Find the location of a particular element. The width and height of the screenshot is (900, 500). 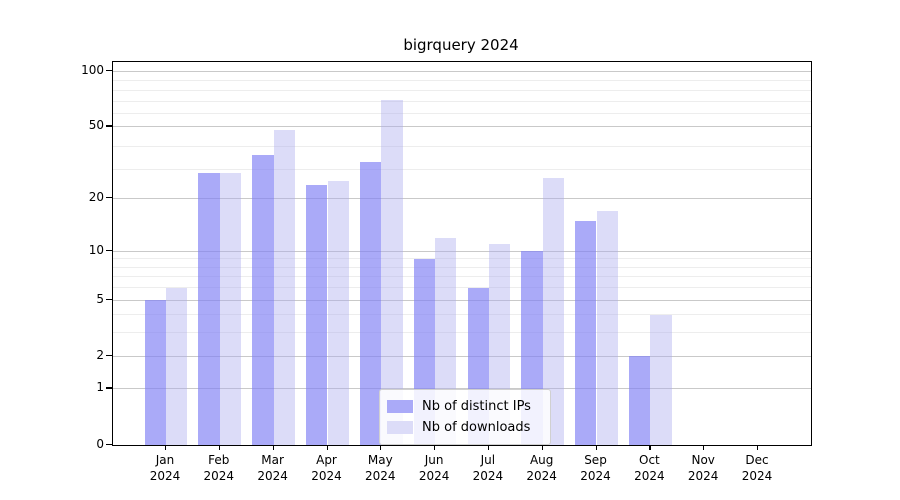

x-tick-label: Jan 2024 is located at coordinates (165, 467).